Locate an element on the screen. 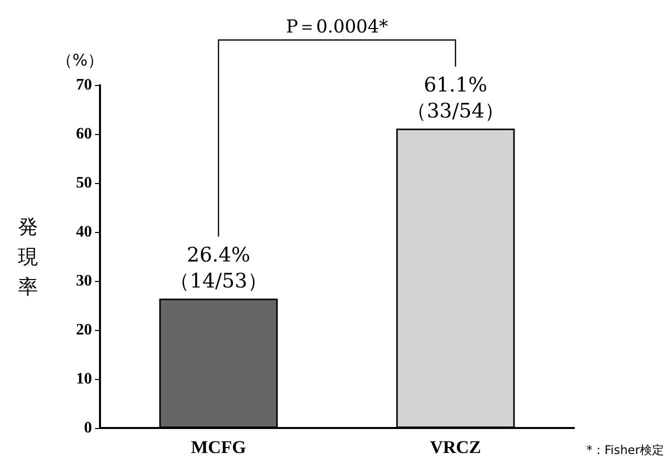  x-tick-label: MCFG is located at coordinates (218, 447).